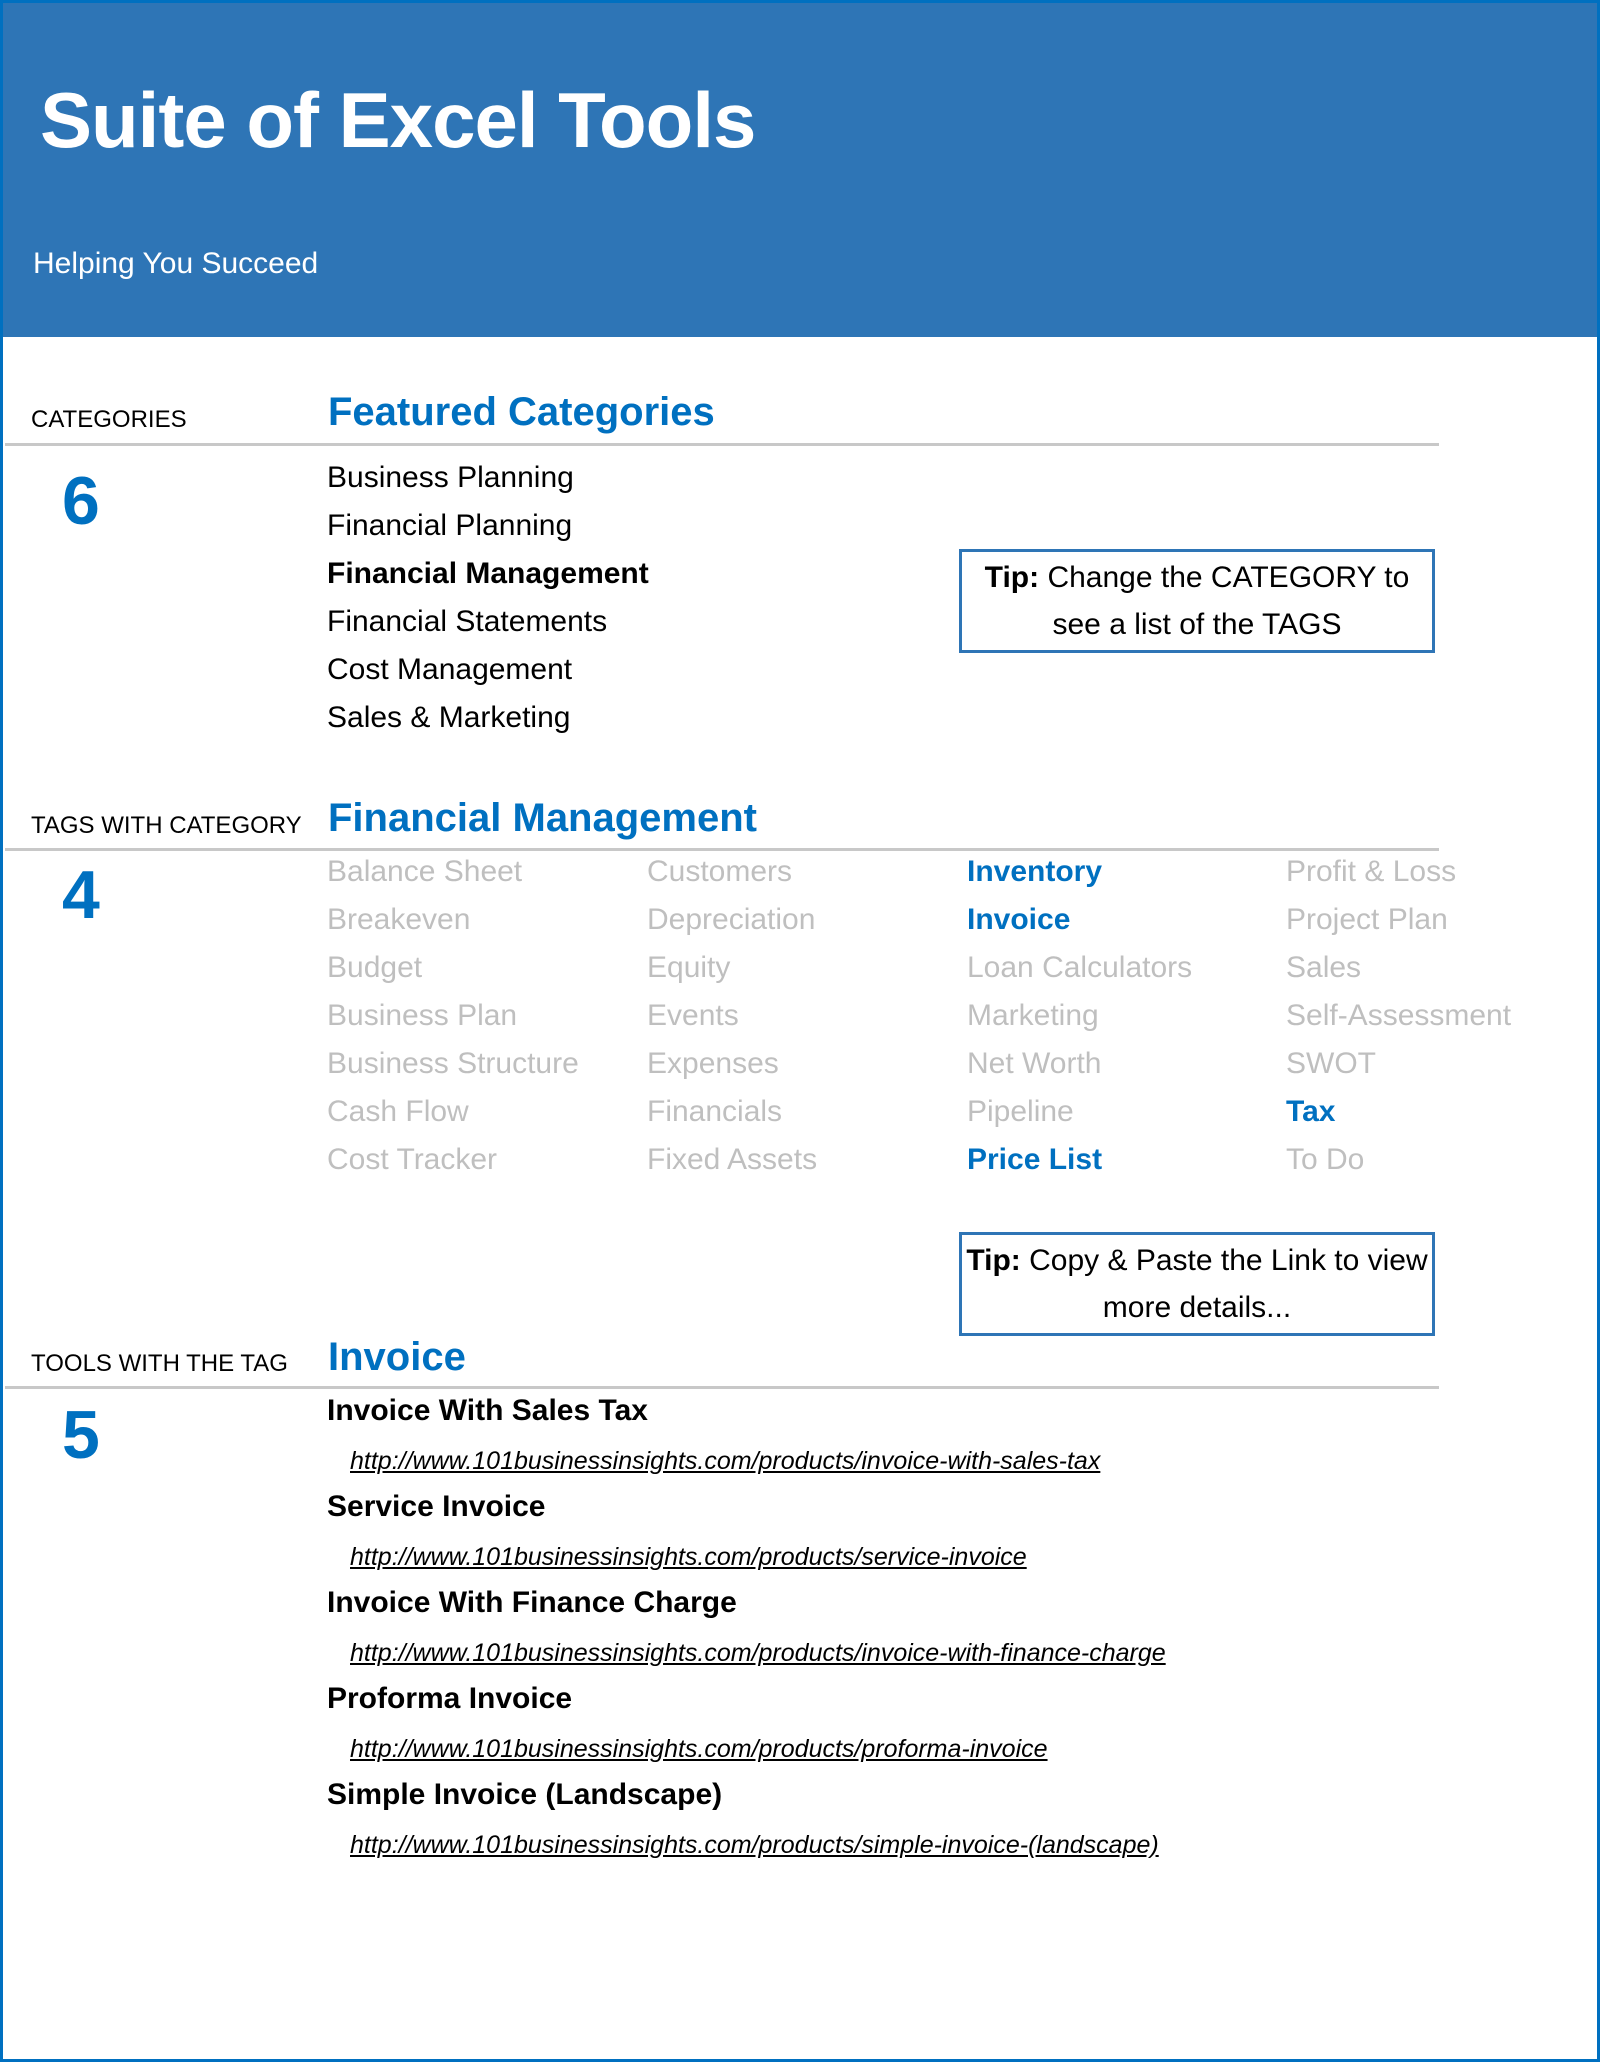  I want to click on tools-label: TOOLS WITH THE TAG, so click(159, 1363).